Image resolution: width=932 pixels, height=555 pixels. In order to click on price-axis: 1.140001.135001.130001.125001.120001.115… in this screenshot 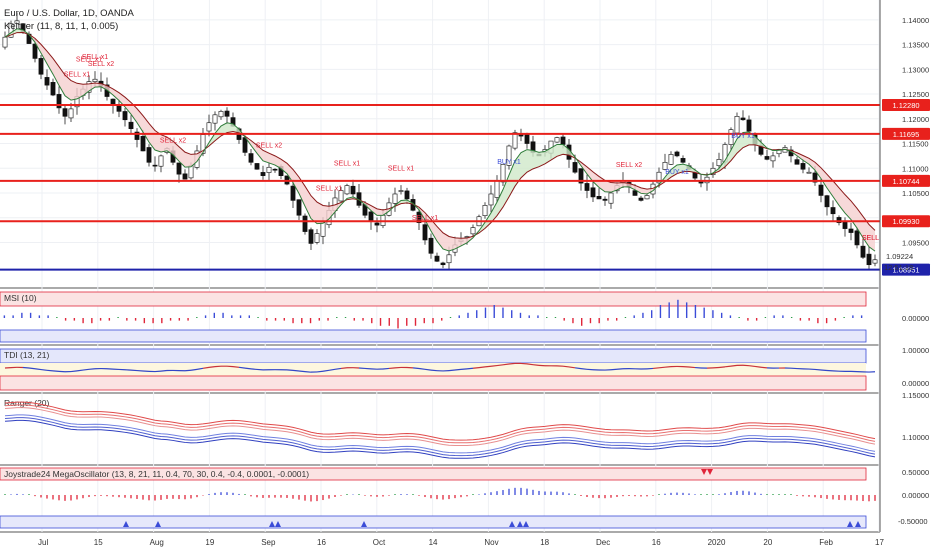, I will do `click(906, 275)`.